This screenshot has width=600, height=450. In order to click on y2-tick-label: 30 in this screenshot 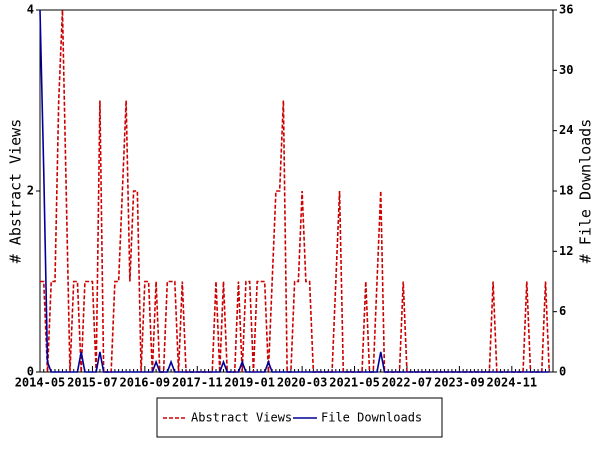, I will do `click(566, 70)`.